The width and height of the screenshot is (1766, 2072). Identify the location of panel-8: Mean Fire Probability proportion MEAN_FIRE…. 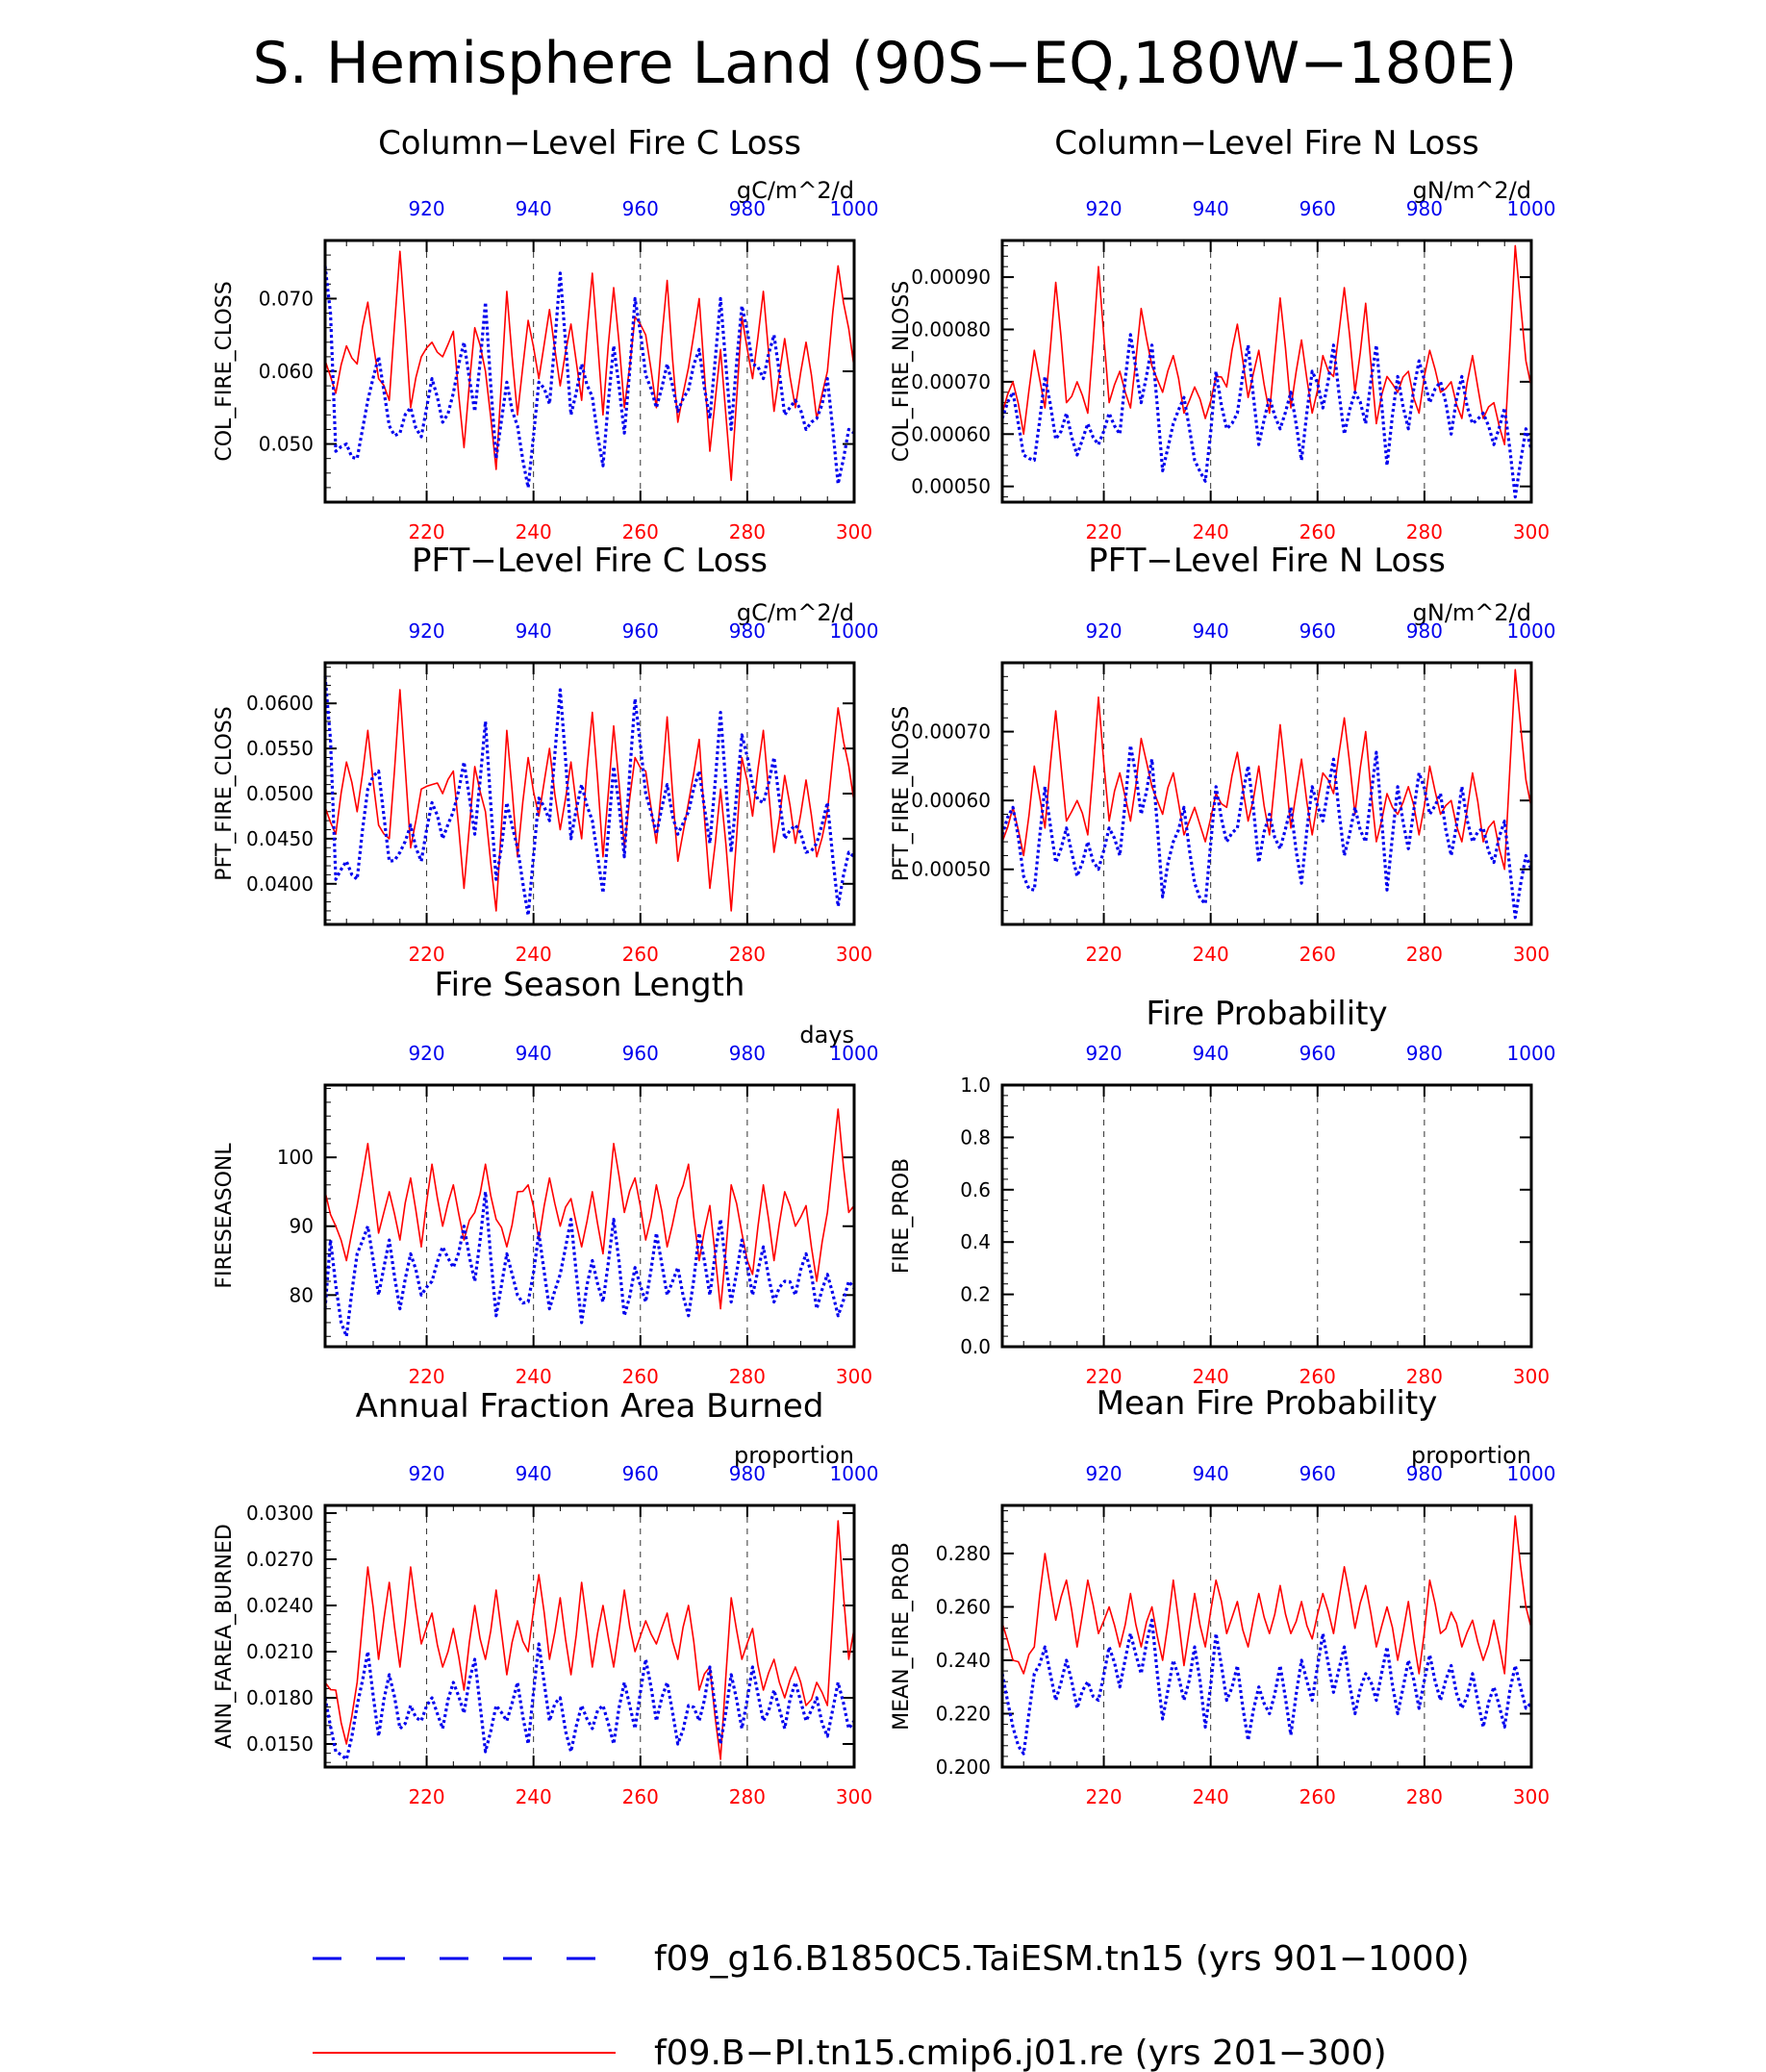
(1222, 1596).